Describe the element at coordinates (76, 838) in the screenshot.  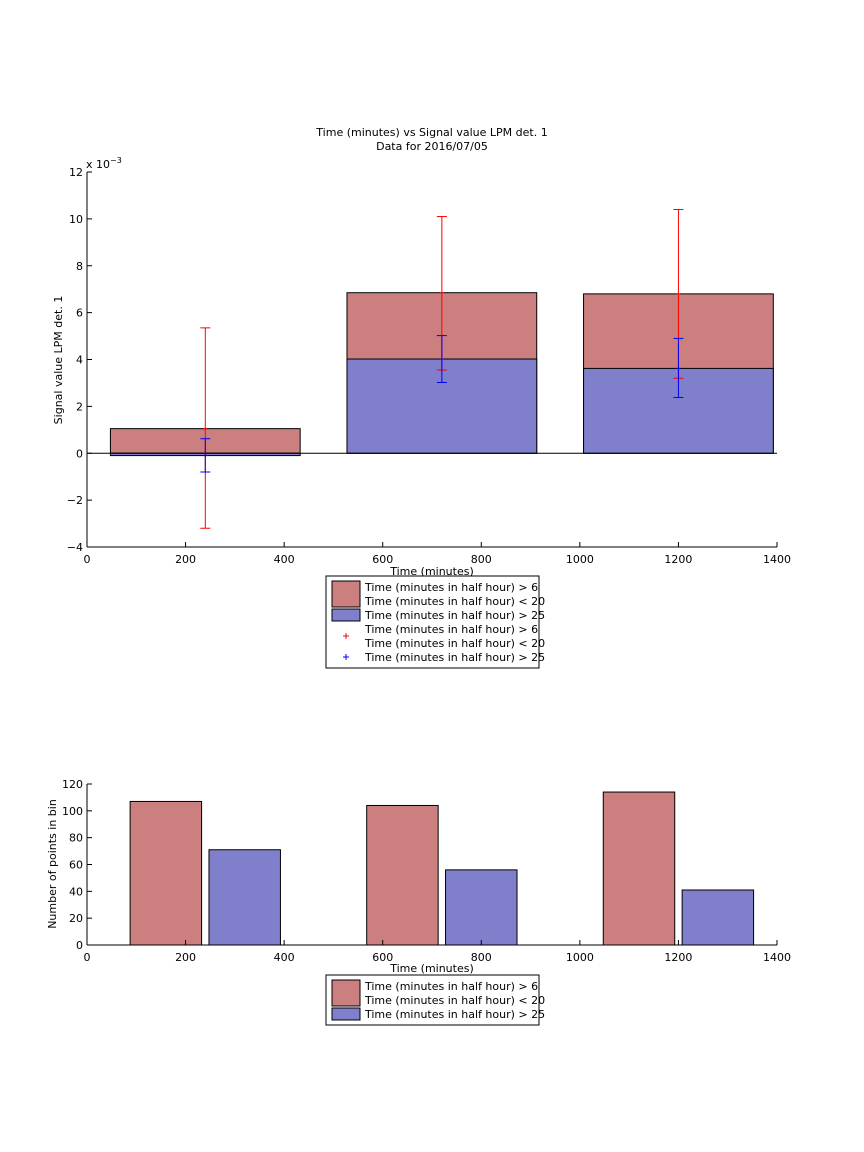
I see `y-tick-label: 80` at that location.